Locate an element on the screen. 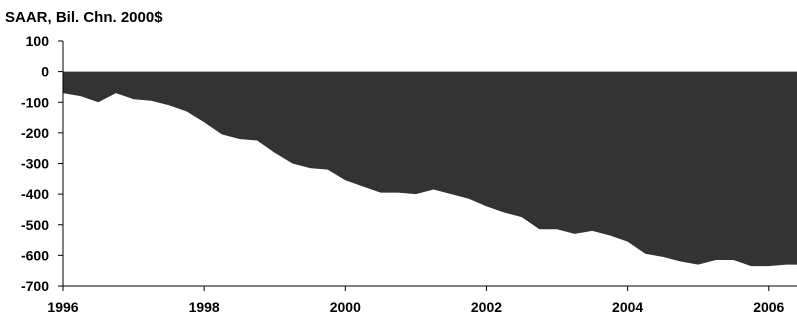 This screenshot has width=797, height=329. x-tick-label: 1998 is located at coordinates (204, 307).